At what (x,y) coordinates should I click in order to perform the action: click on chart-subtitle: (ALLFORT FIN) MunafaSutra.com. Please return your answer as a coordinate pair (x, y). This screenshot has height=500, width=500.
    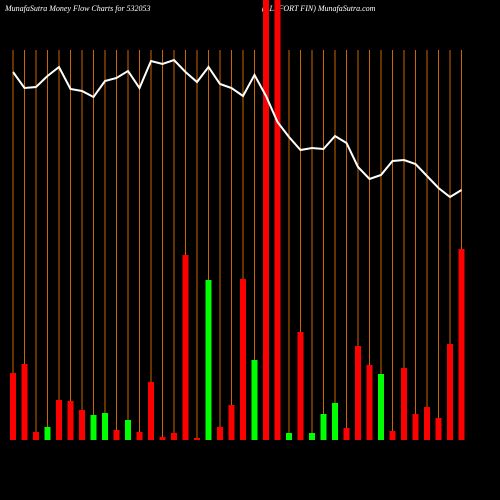
    Looking at the image, I should click on (319, 8).